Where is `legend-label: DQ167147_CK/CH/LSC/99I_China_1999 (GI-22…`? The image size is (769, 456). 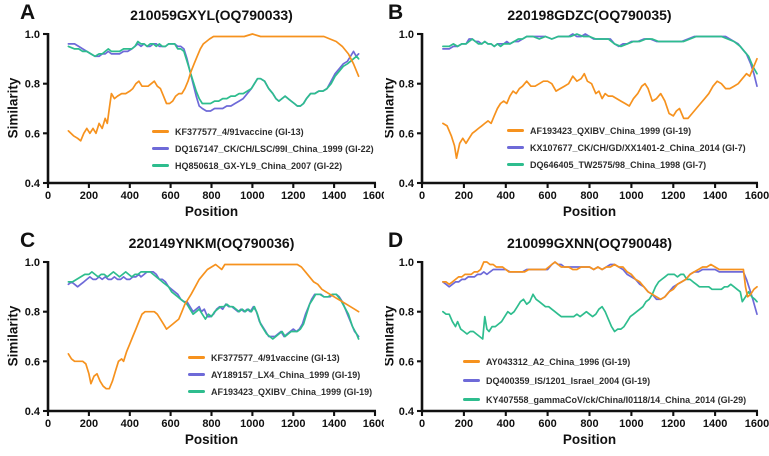 legend-label: DQ167147_CK/CH/LSC/99I_China_1999 (GI-22… is located at coordinates (274, 148).